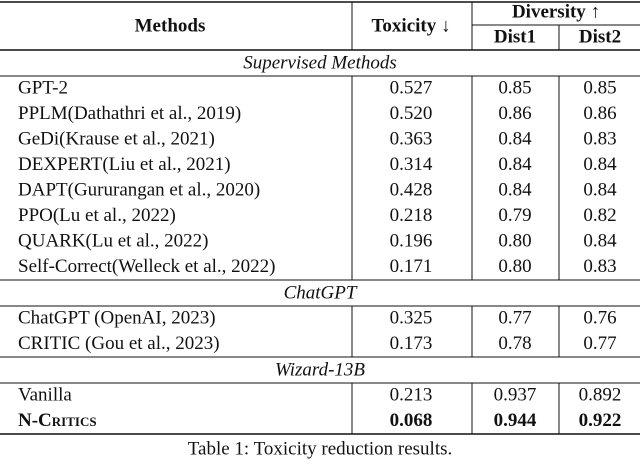  Describe the element at coordinates (411, 25) in the screenshot. I see `header: Toxicity ↓` at that location.